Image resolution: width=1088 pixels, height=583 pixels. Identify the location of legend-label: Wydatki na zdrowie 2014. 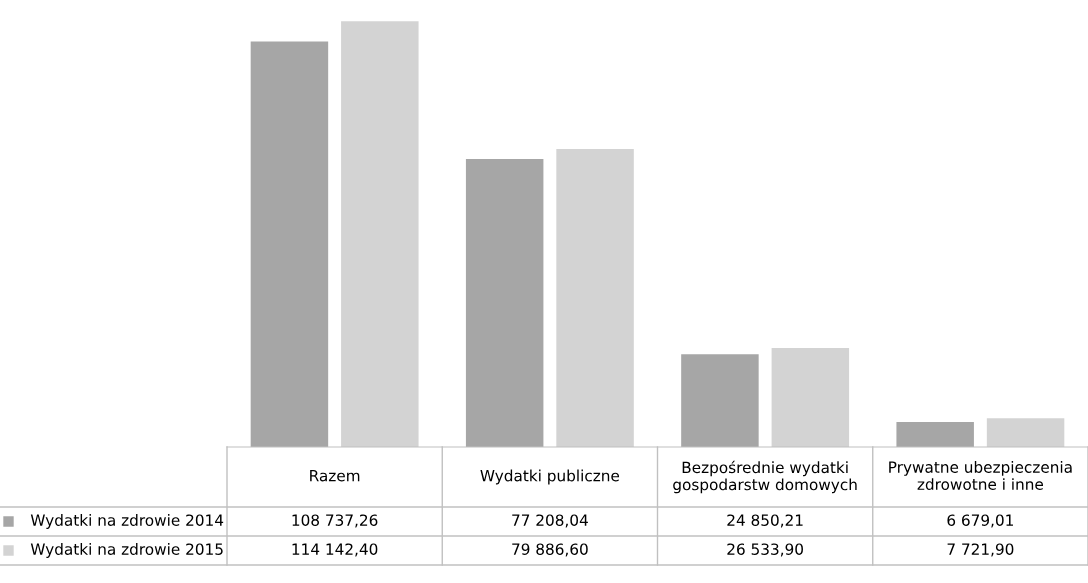
(127, 521).